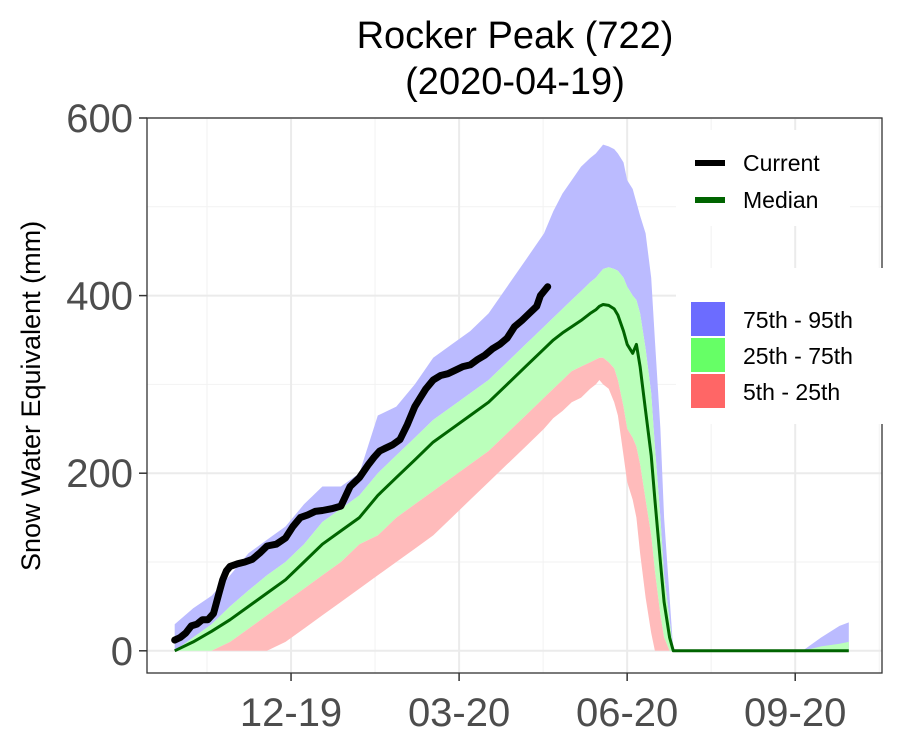  I want to click on legend-label-median: Median, so click(780, 200).